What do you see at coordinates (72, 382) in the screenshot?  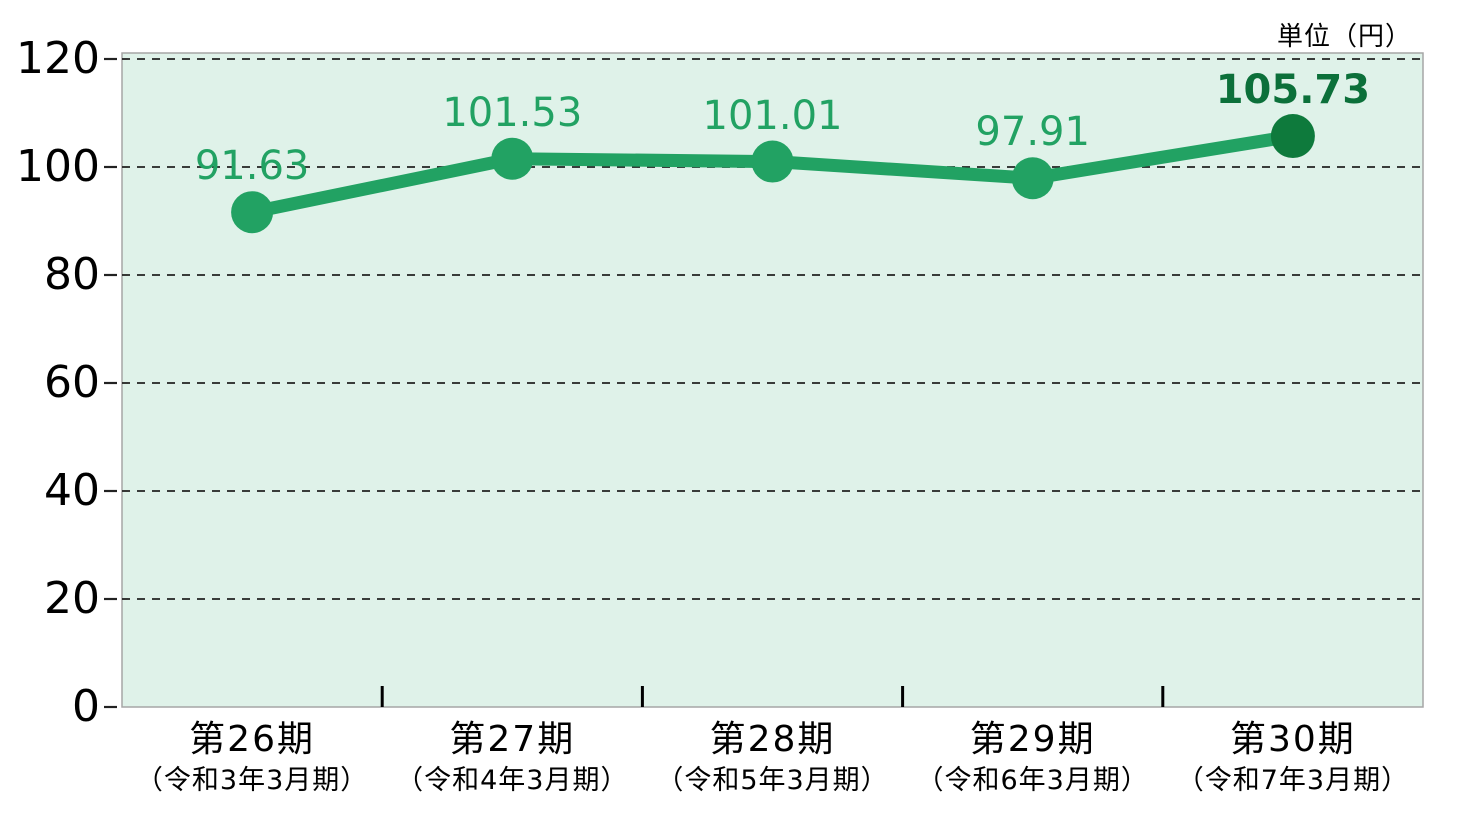 I see `y-tick-label: 60` at bounding box center [72, 382].